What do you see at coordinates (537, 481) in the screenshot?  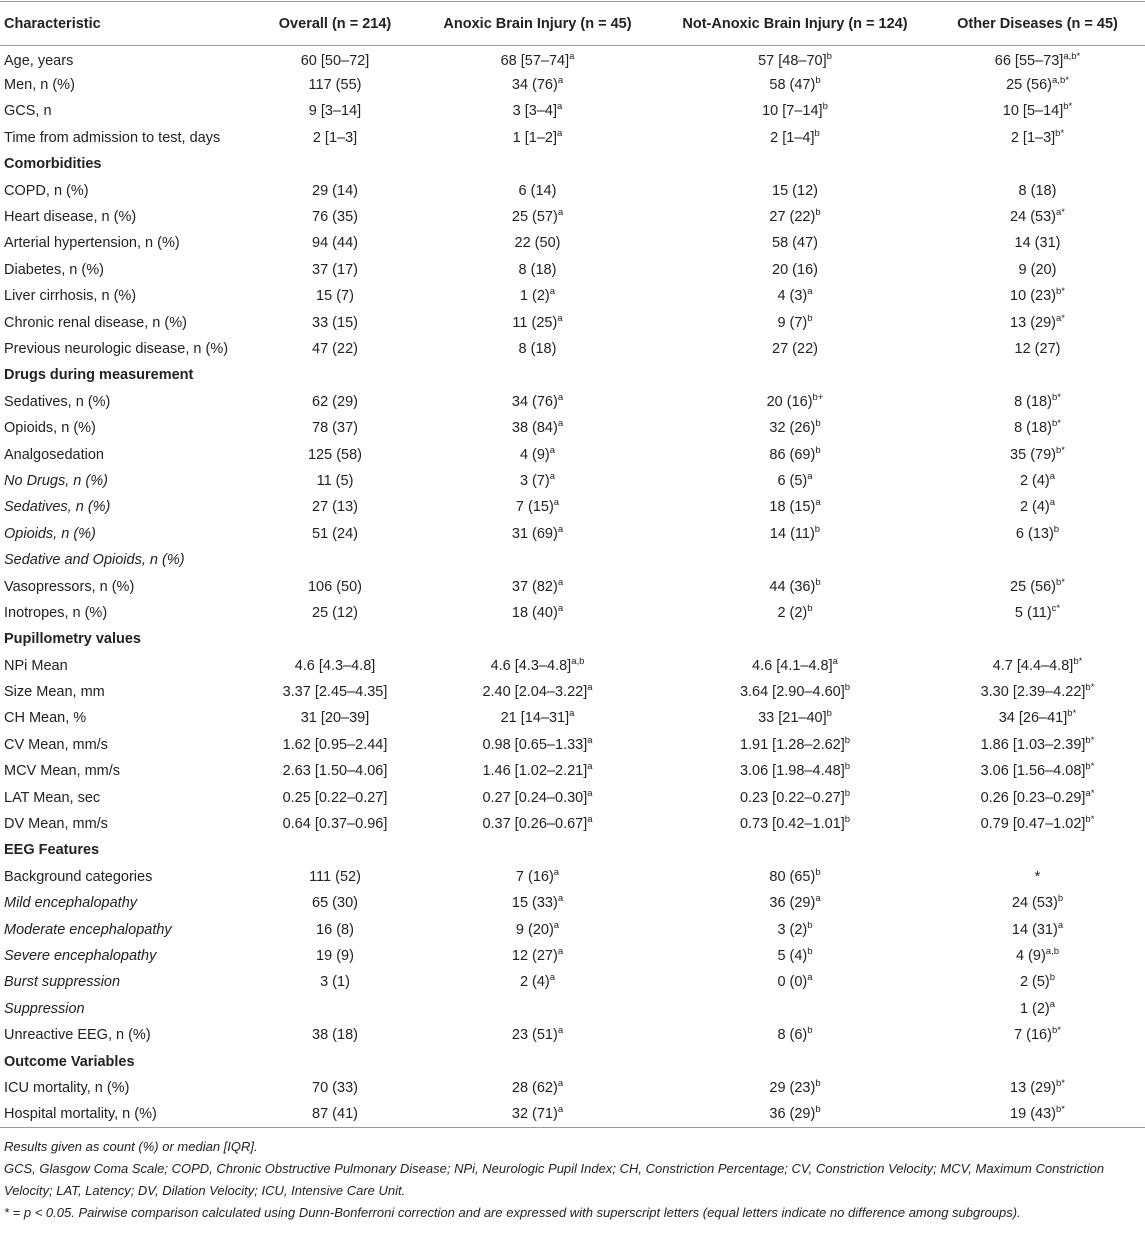 I see `cell: 3 (7)a` at bounding box center [537, 481].